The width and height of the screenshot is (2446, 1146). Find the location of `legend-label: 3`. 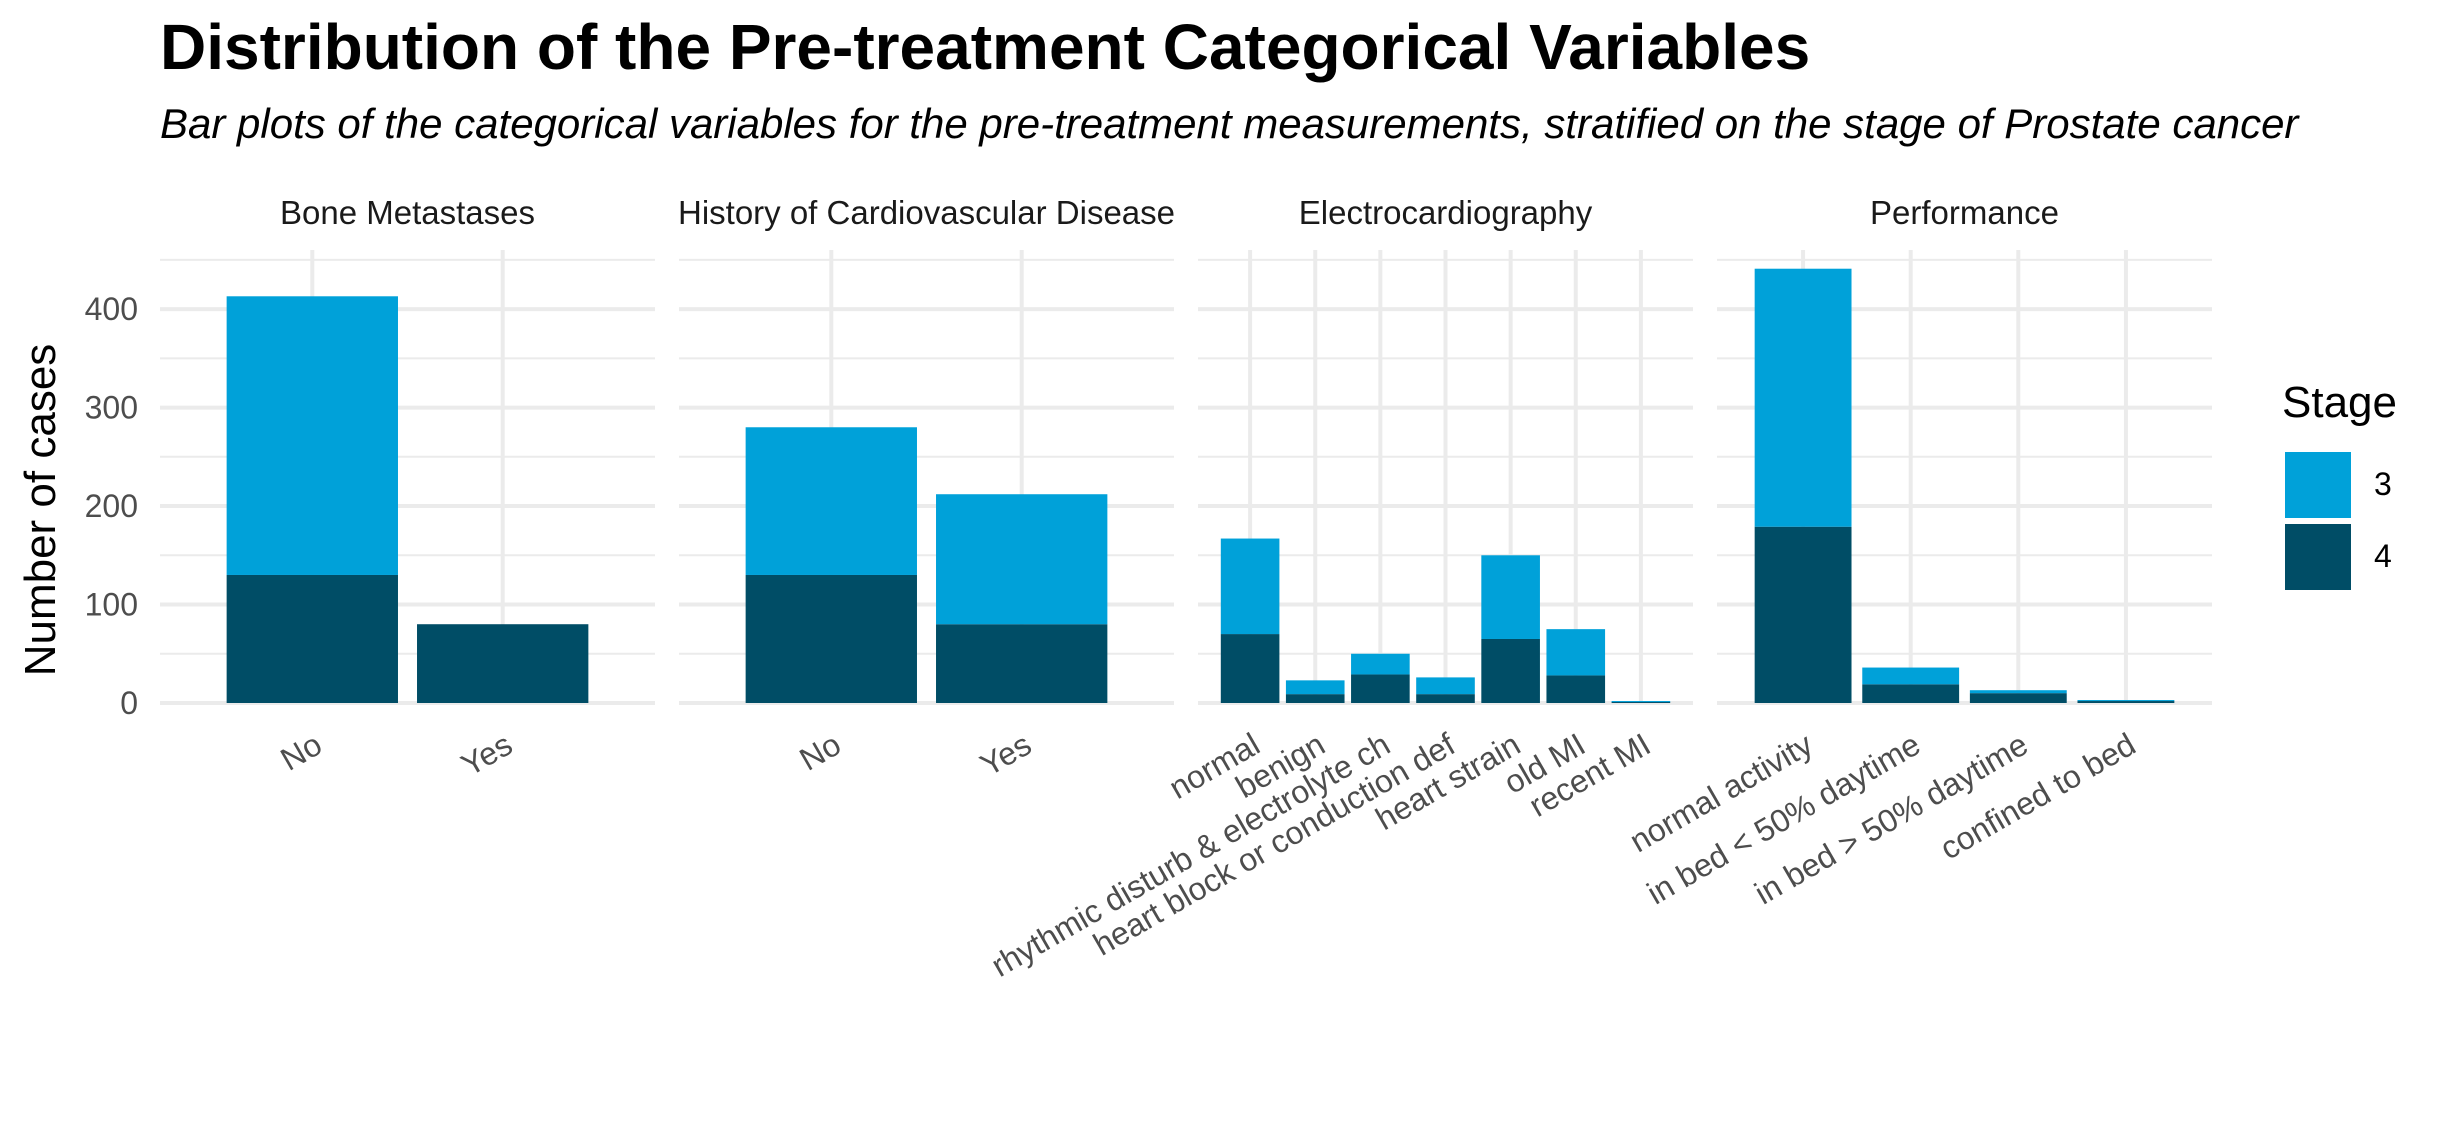

legend-label: 3 is located at coordinates (2383, 484).